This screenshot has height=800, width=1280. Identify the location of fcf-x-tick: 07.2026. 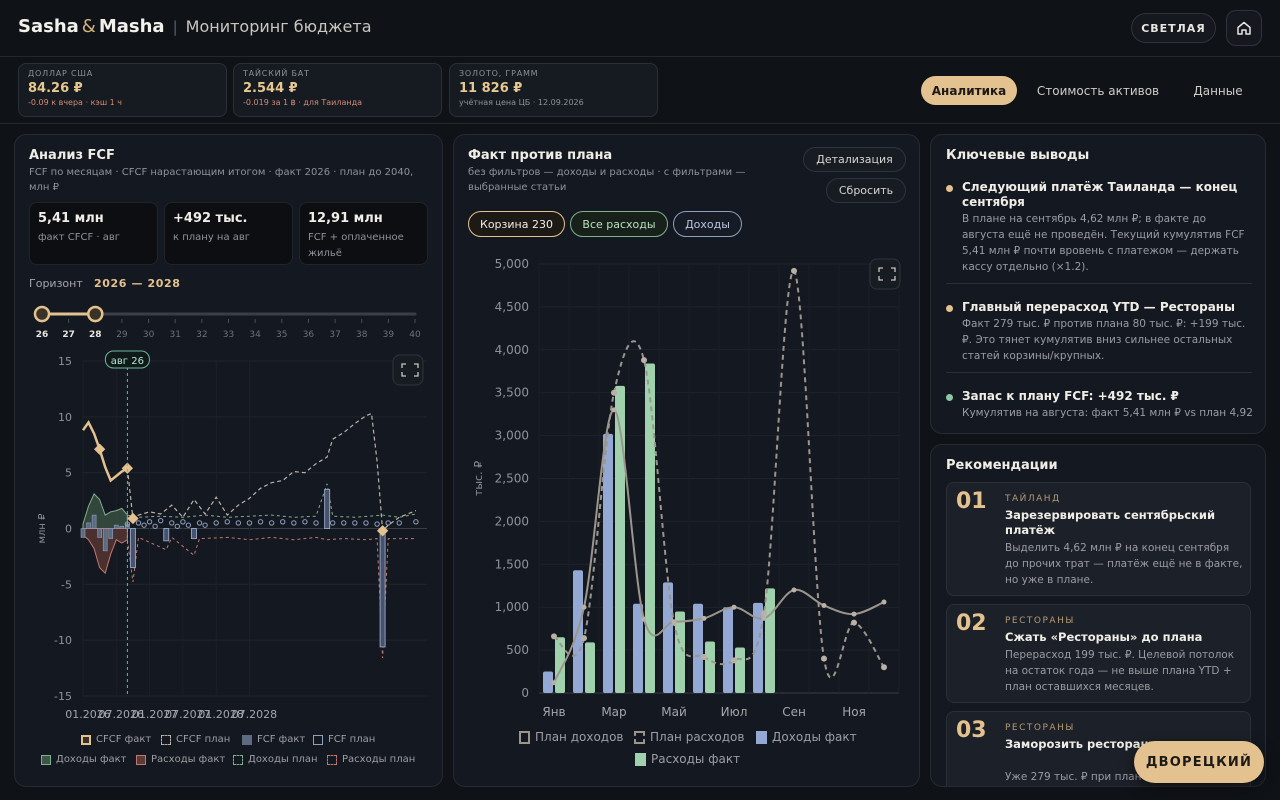
(122, 714).